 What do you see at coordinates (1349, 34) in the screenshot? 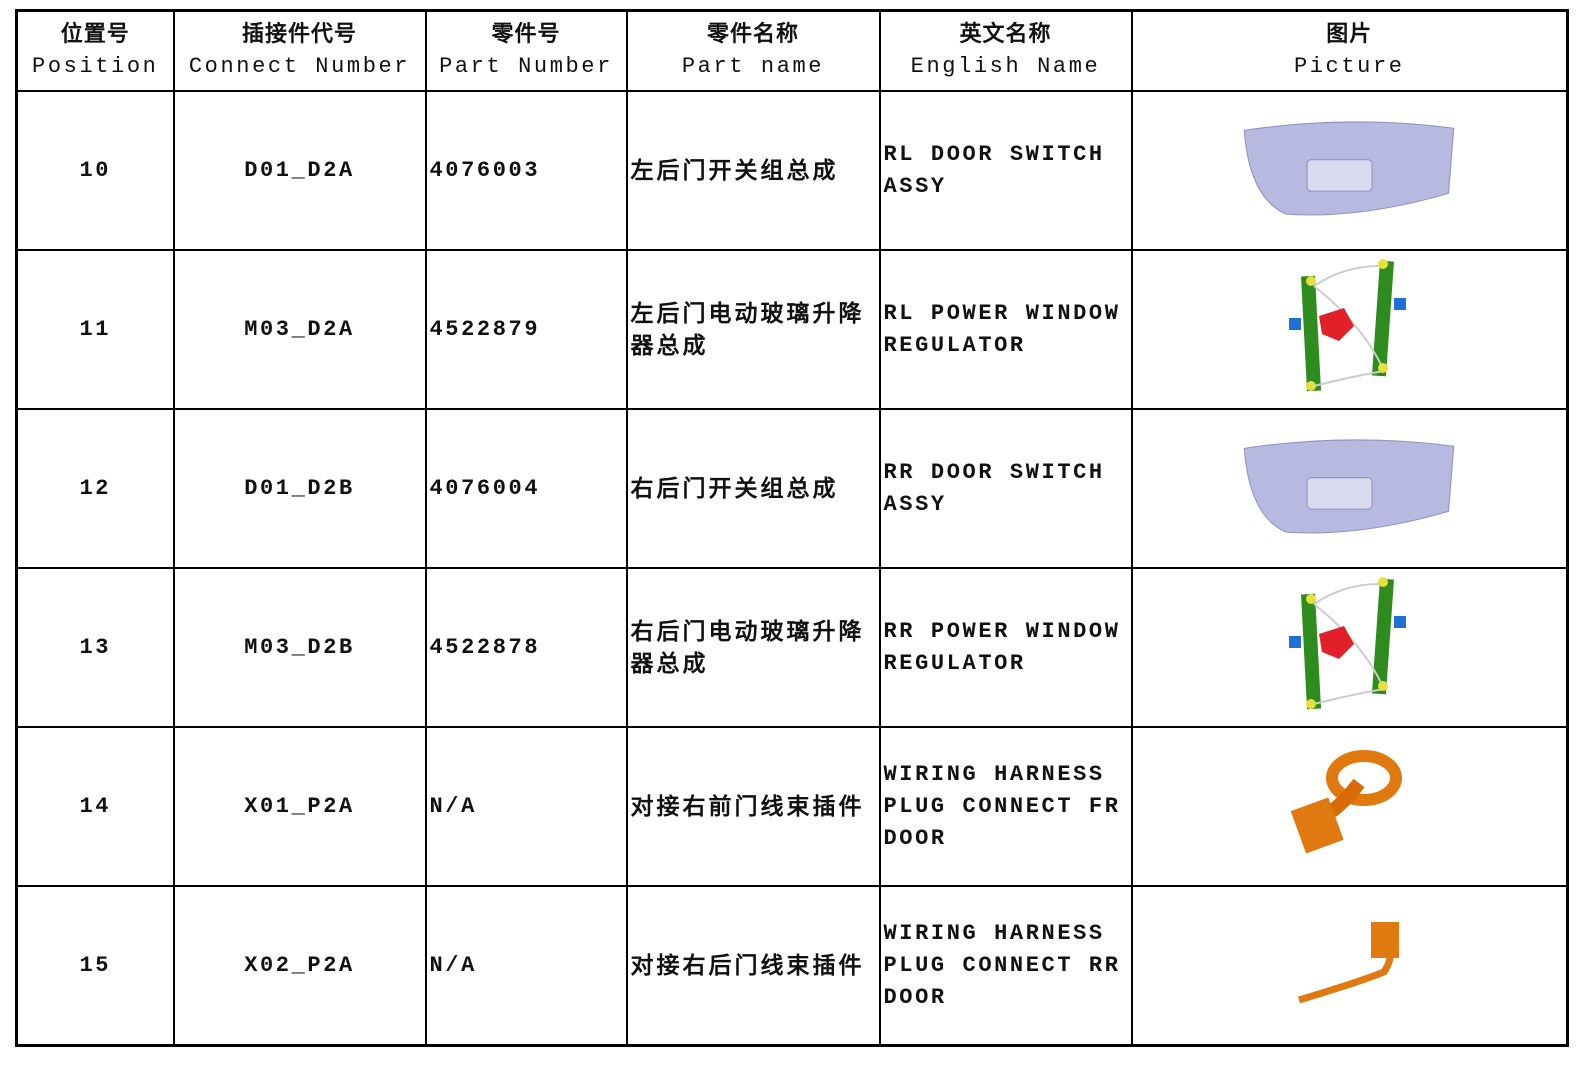
I see `header-zh: 图片` at bounding box center [1349, 34].